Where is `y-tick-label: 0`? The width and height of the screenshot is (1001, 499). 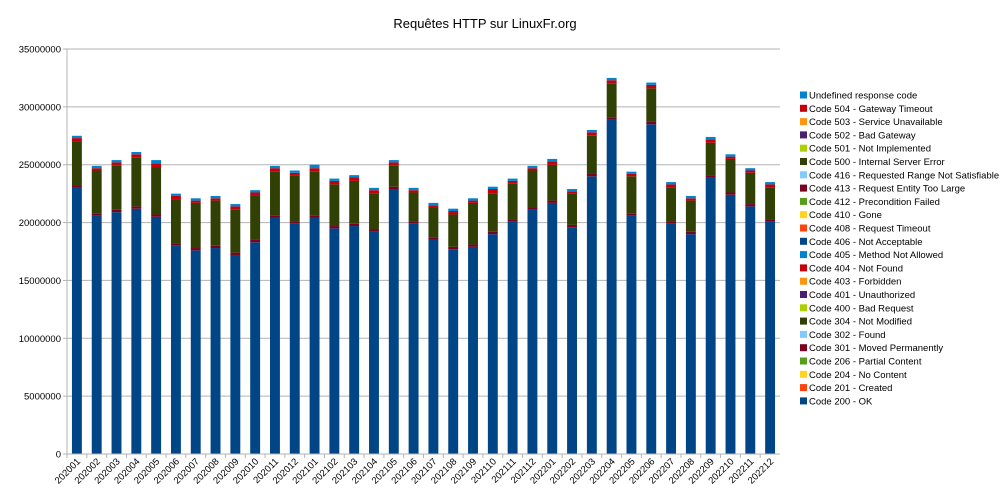
y-tick-label: 0 is located at coordinates (58, 455).